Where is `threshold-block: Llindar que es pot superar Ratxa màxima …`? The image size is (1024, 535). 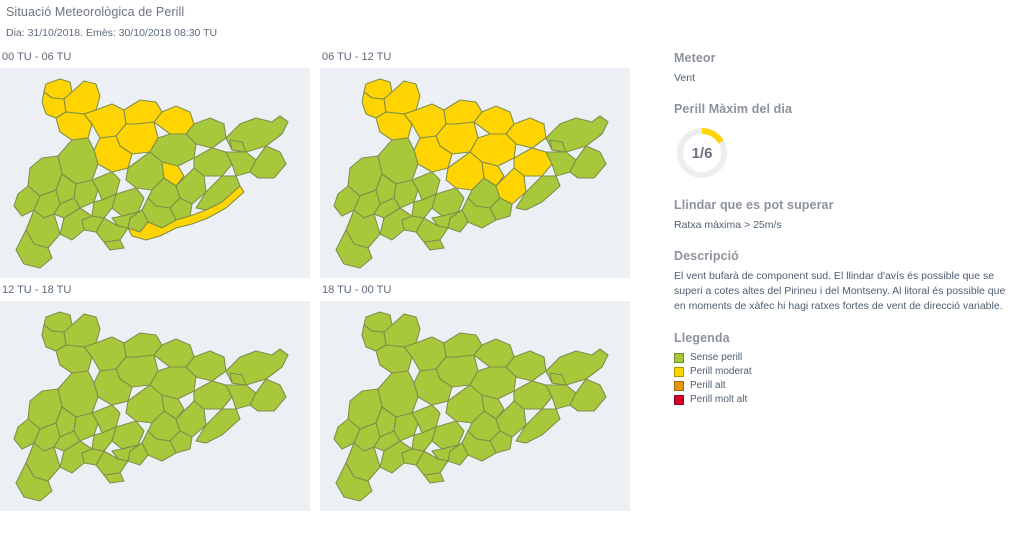 threshold-block: Llindar que es pot superar Ratxa màxima … is located at coordinates (844, 214).